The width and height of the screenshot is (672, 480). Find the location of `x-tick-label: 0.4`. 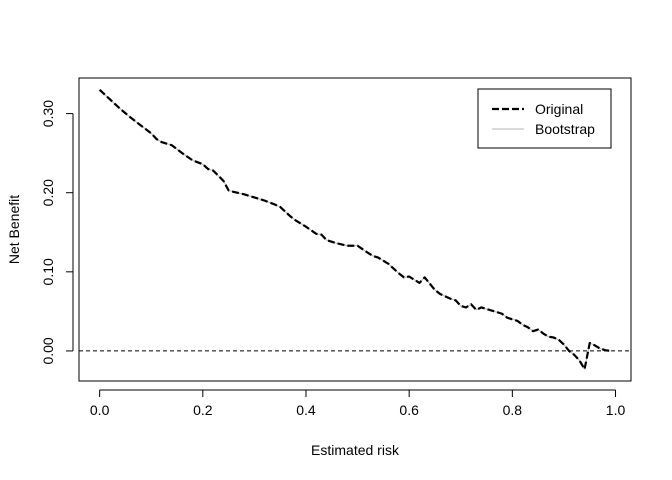

x-tick-label: 0.4 is located at coordinates (306, 410).